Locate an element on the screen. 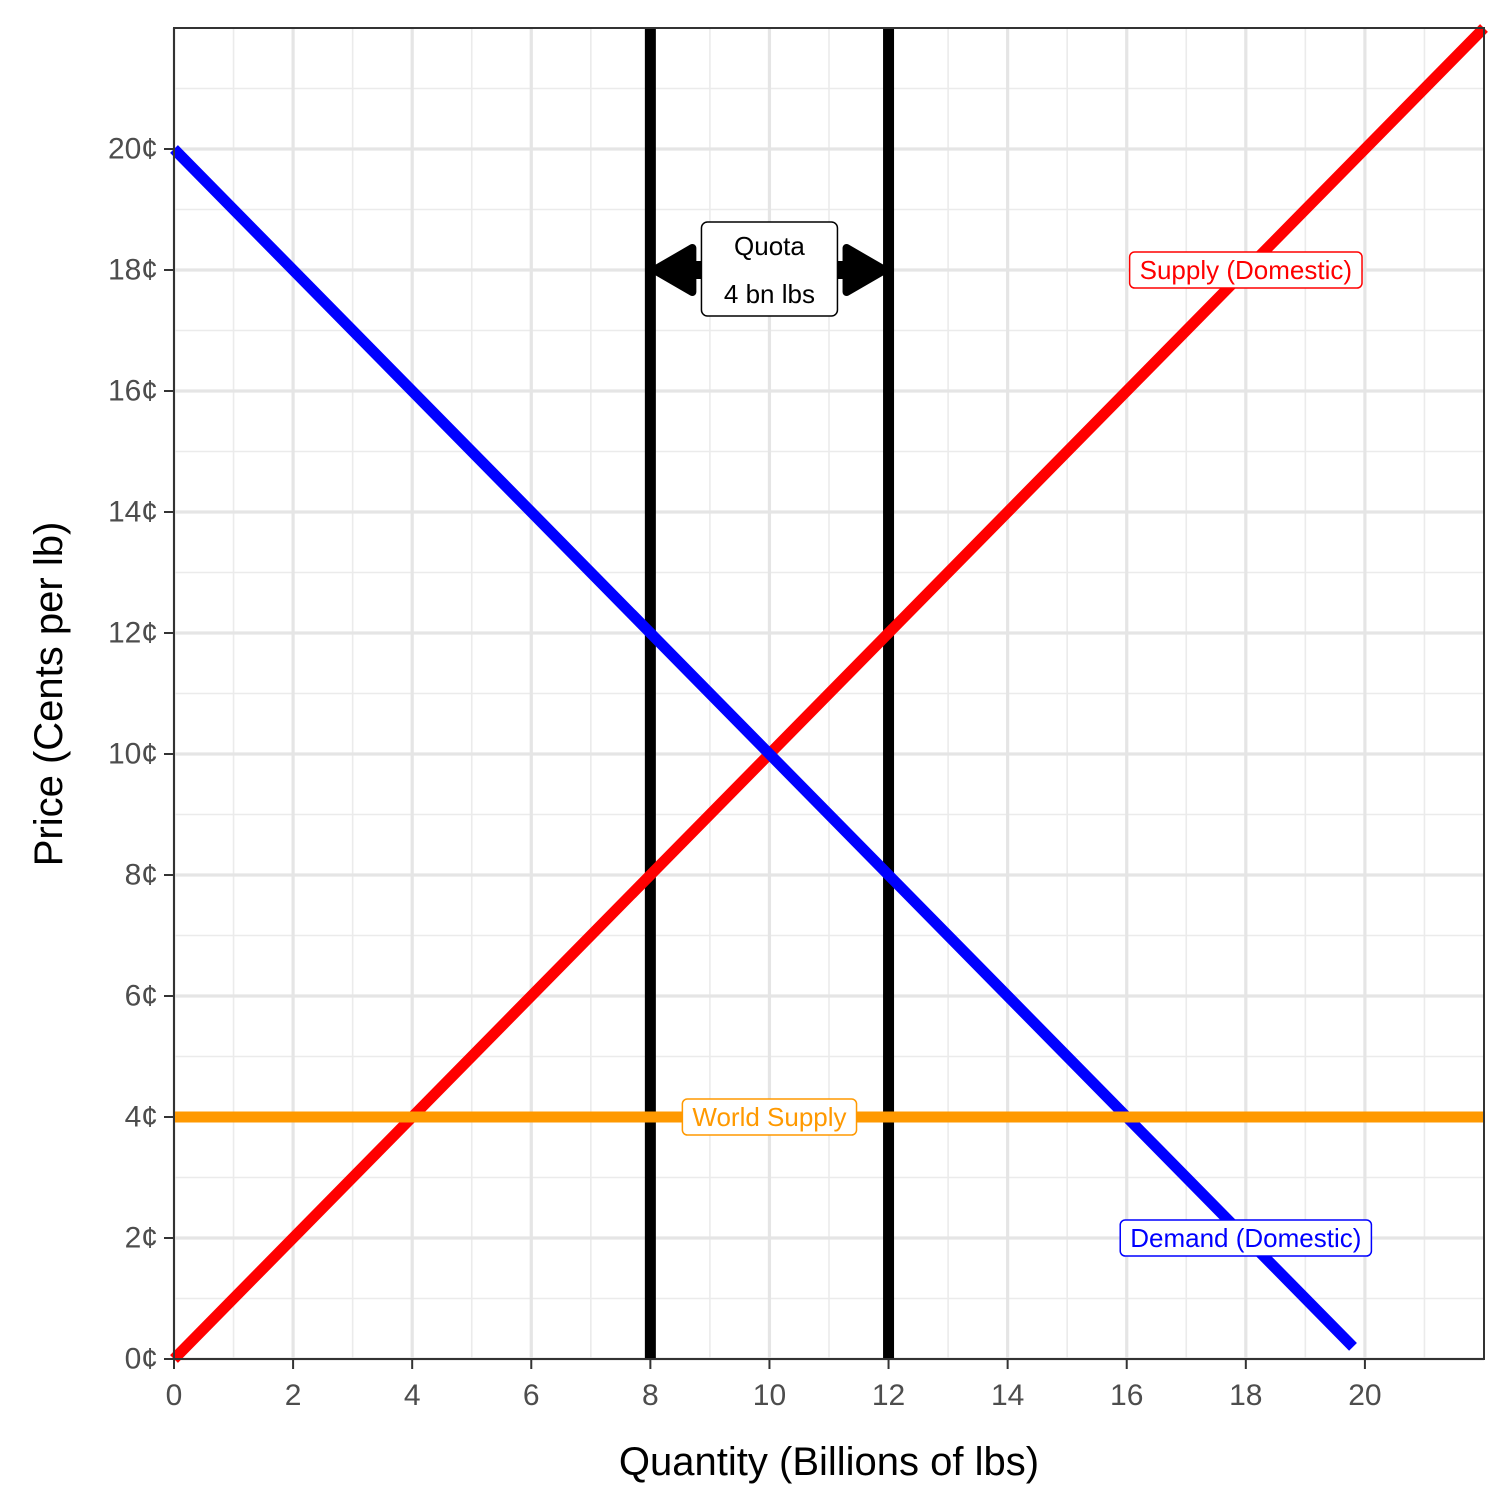  y-tick-label: 8¢ is located at coordinates (141, 875).